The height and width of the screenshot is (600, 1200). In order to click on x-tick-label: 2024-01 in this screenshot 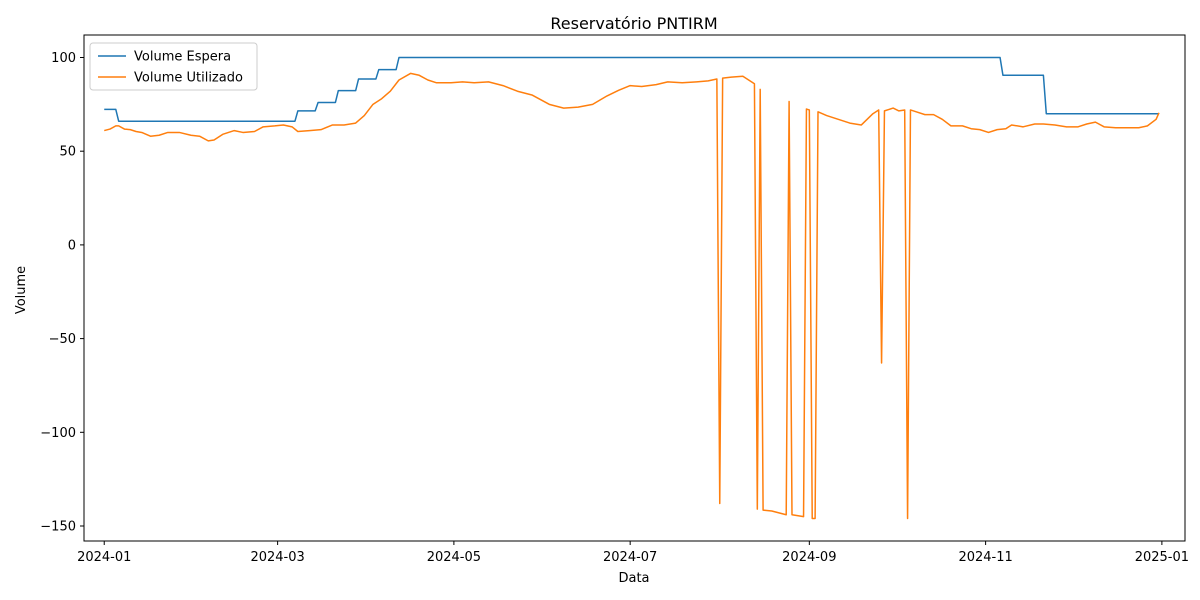, I will do `click(104, 557)`.